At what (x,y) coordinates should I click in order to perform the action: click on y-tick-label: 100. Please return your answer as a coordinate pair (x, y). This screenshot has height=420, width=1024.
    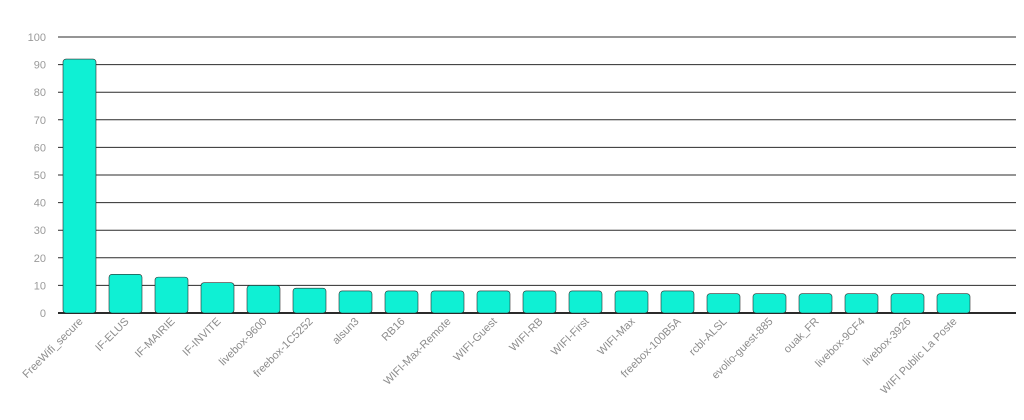
    Looking at the image, I should click on (37, 38).